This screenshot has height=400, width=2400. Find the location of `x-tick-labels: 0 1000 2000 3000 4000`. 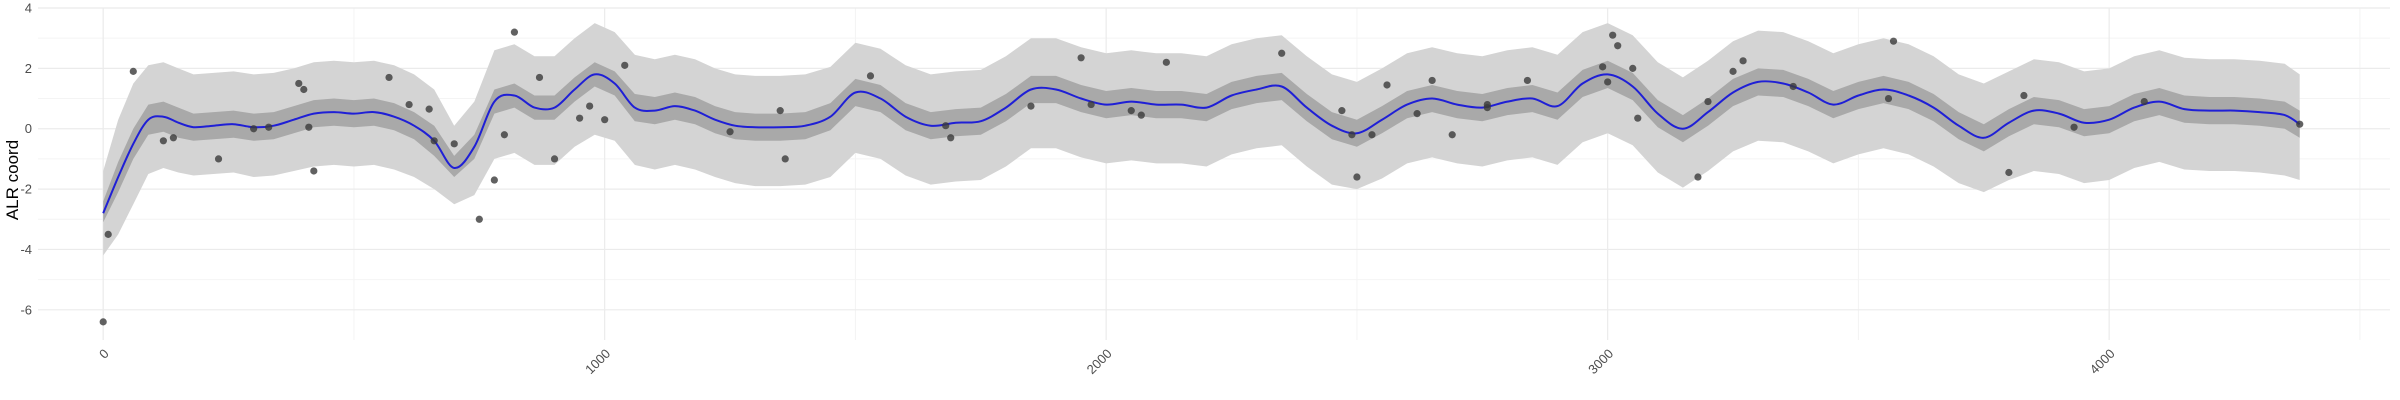

x-tick-labels: 0 1000 2000 3000 4000 is located at coordinates (1107, 361).